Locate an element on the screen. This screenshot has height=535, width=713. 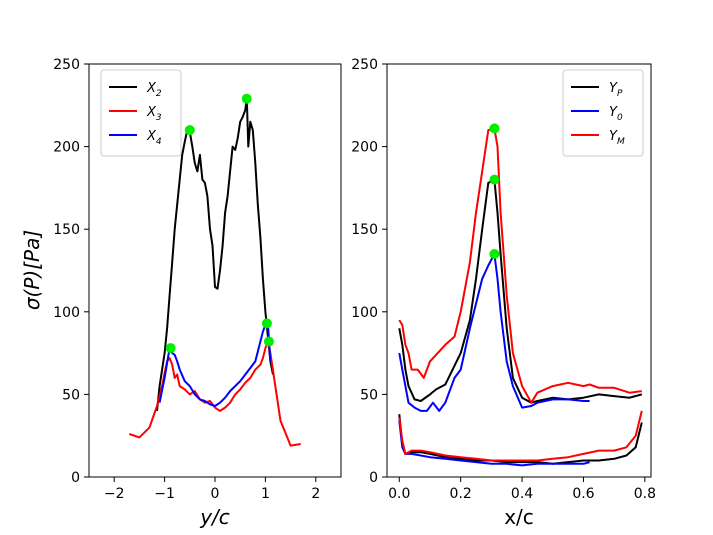
legend-label-X3: X3 is located at coordinates (154, 114).